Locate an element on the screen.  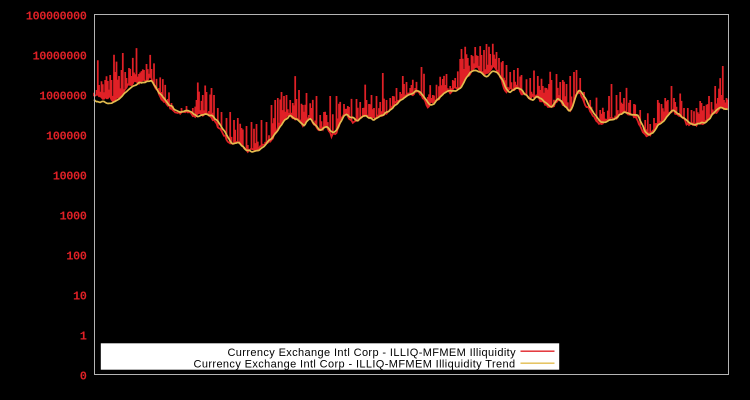
svg-text: 100 is located at coordinates (76, 256).